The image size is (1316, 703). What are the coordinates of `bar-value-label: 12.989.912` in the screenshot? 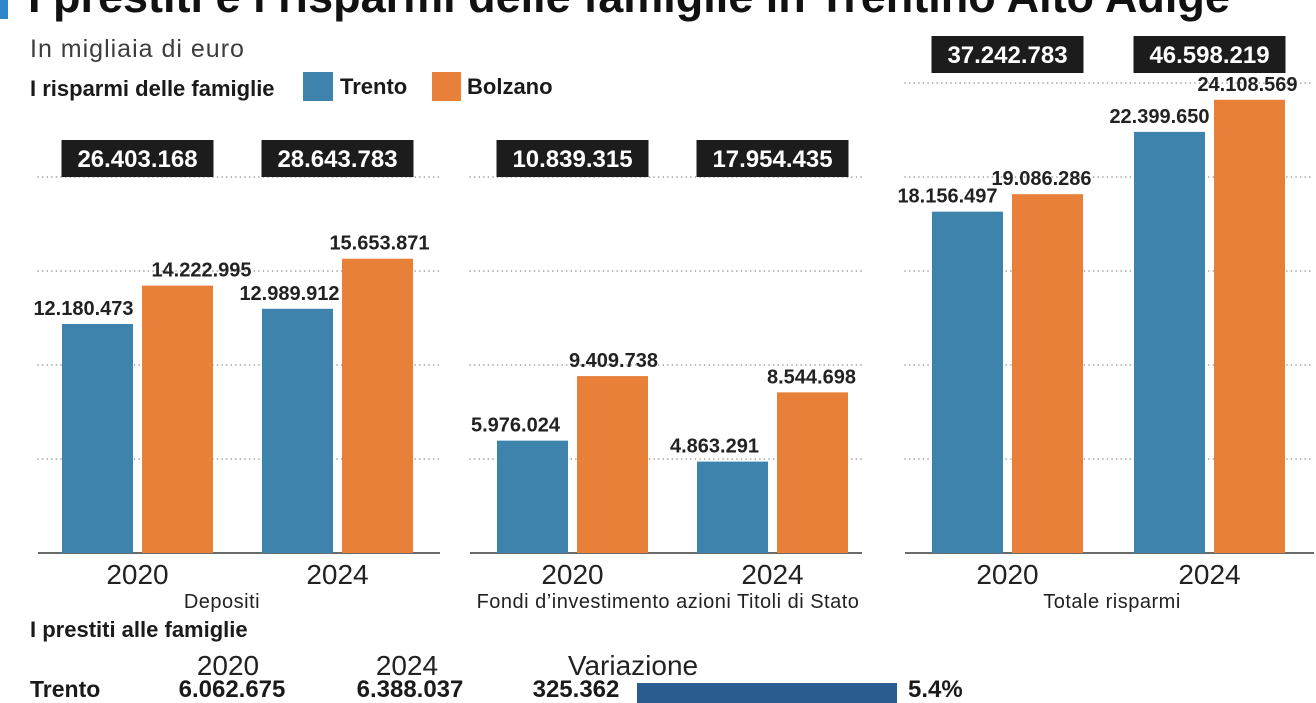 It's located at (289, 294).